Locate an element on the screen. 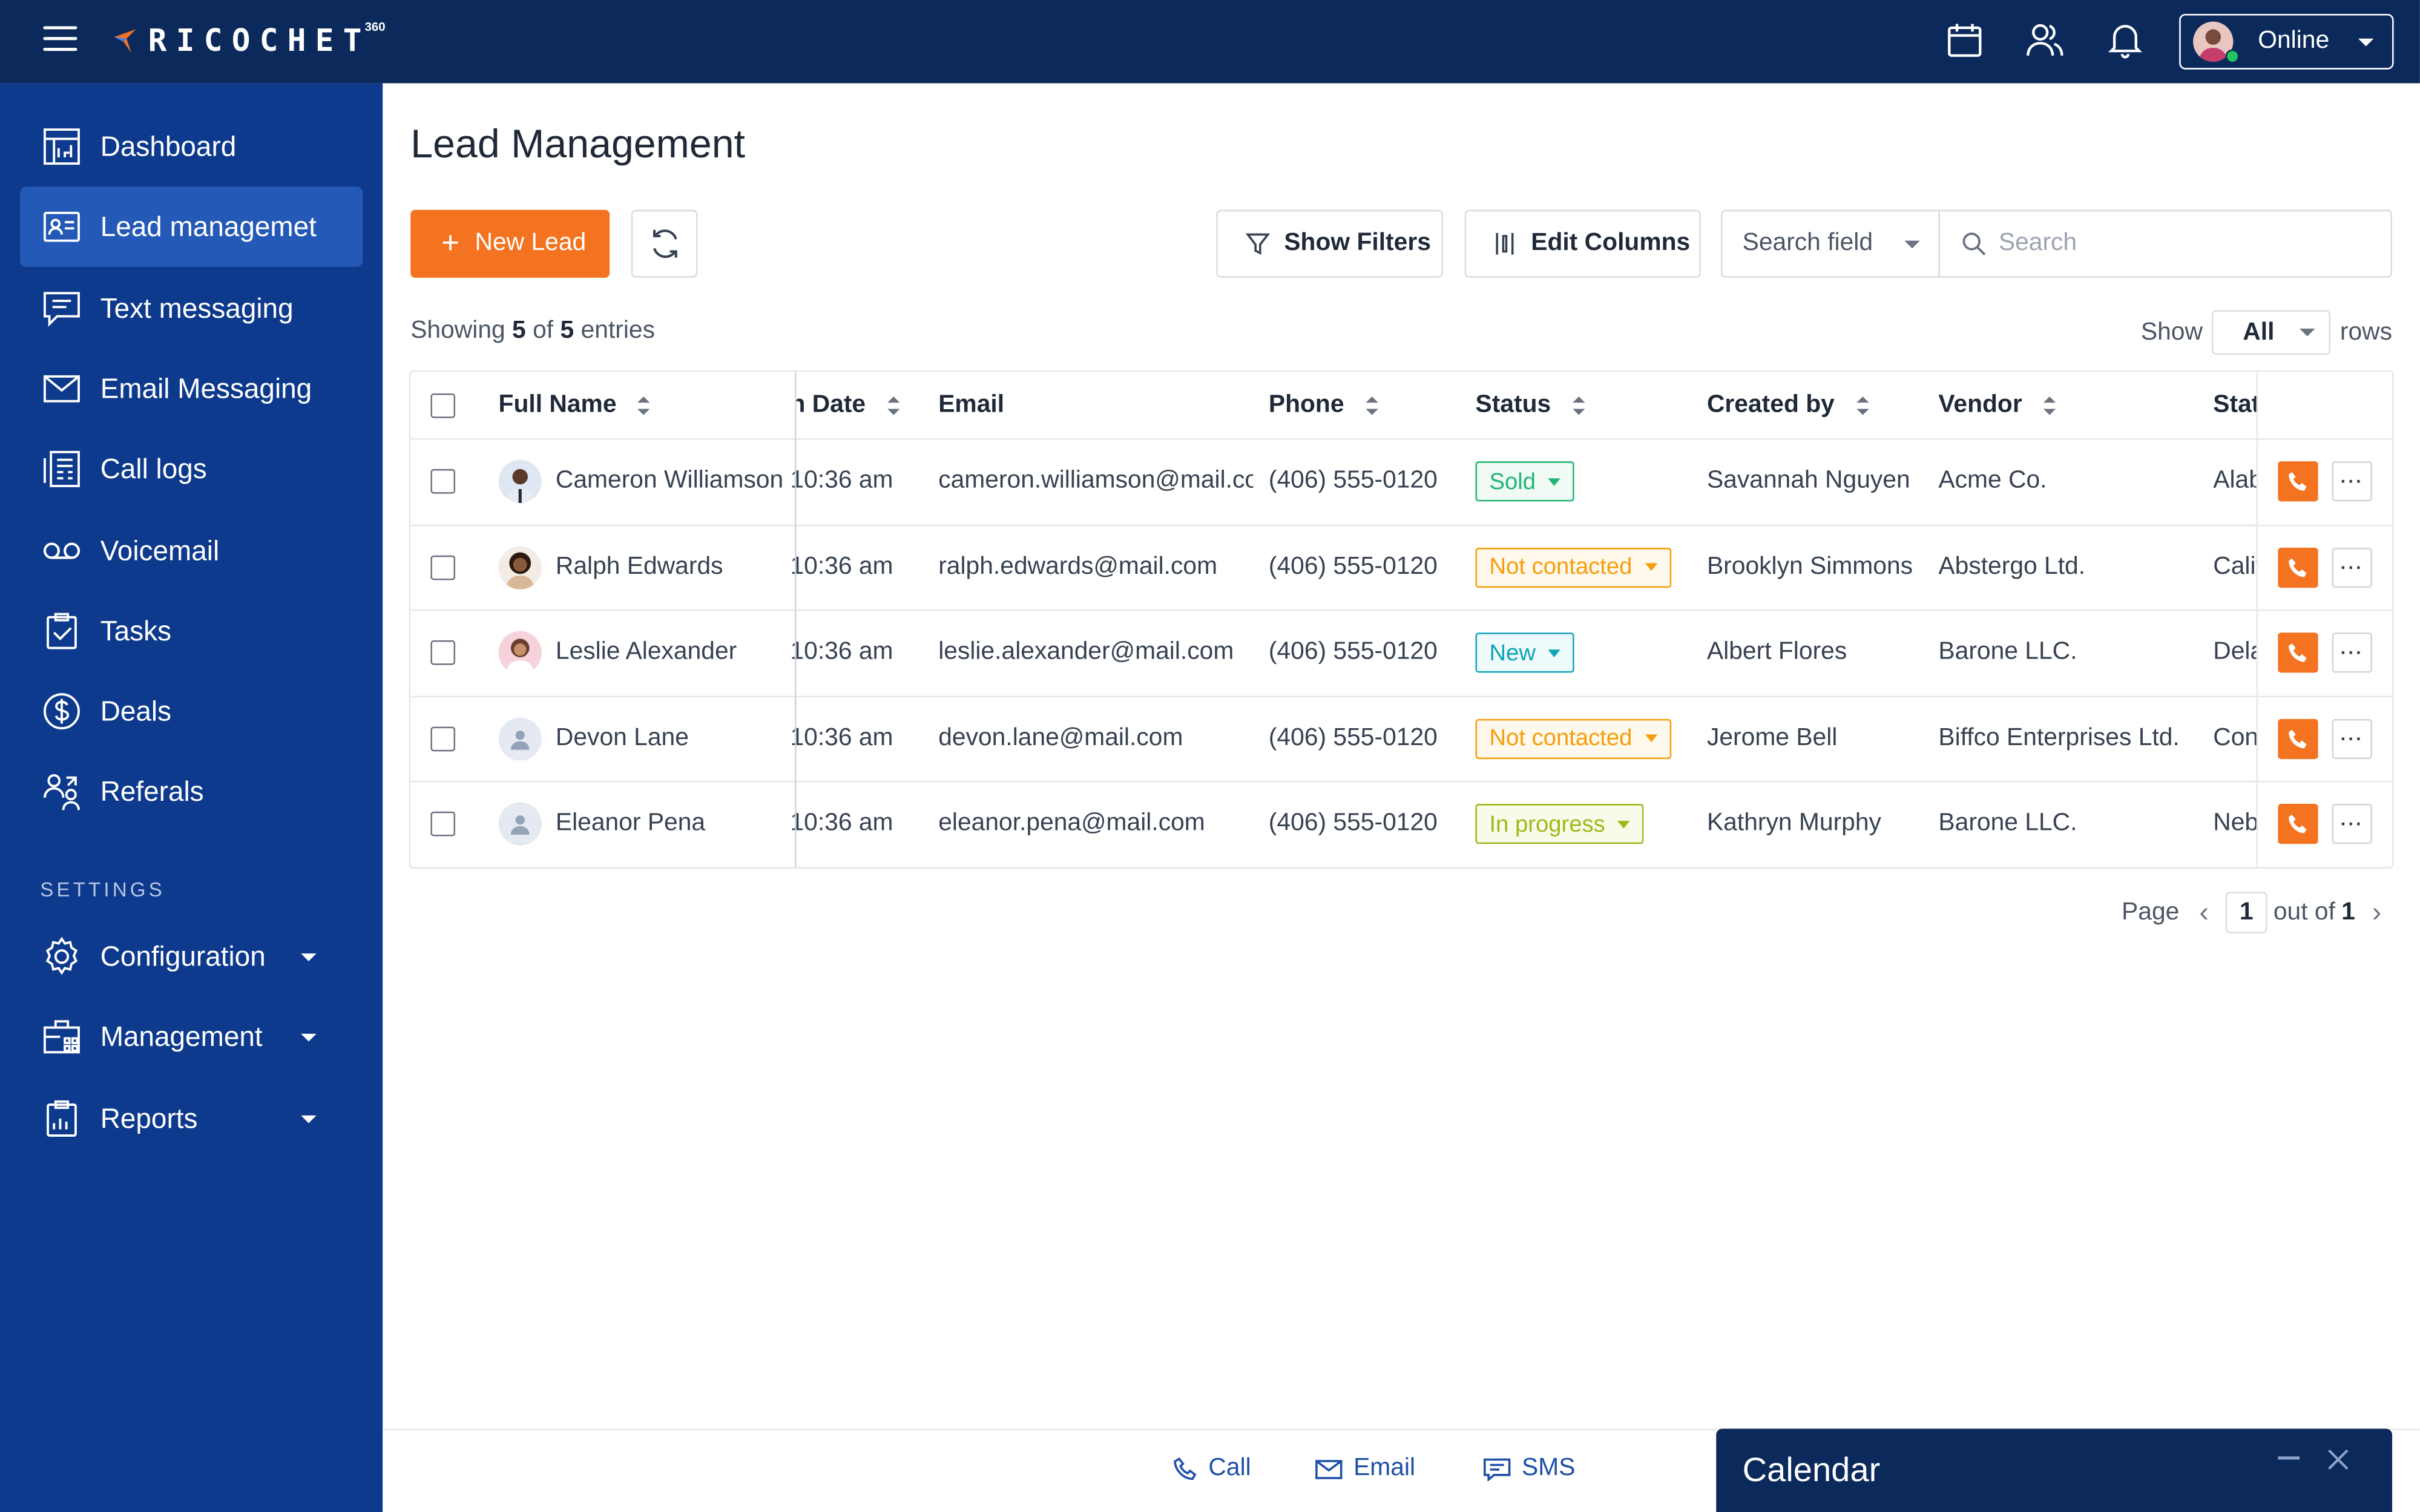 The image size is (2420, 1512). column-header-created-by: Created by is located at coordinates (1788, 405).